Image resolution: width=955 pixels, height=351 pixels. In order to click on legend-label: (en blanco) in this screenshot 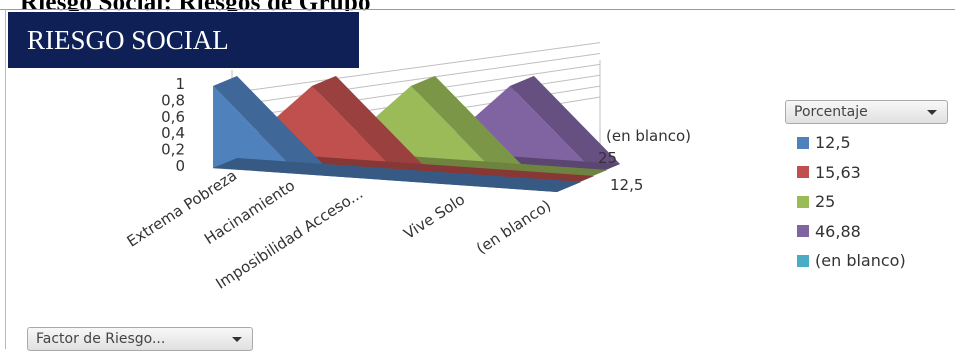, I will do `click(860, 261)`.